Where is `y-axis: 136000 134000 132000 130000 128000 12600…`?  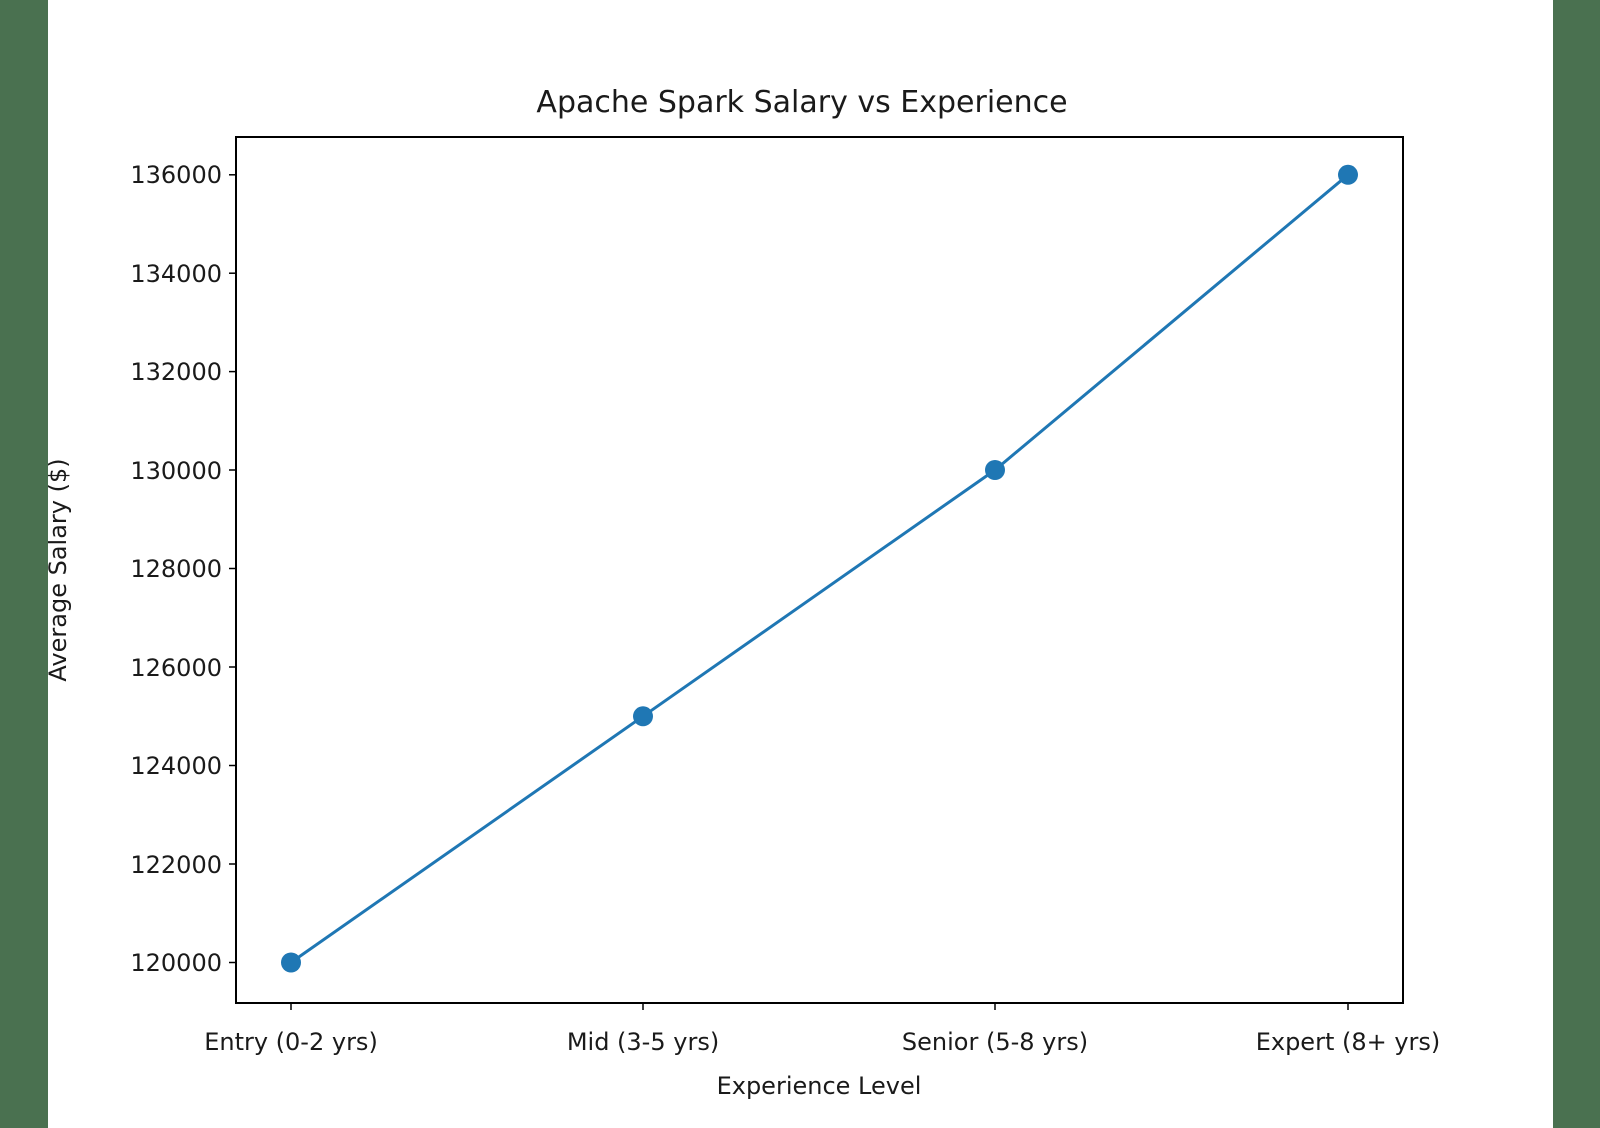 y-axis: 136000 134000 132000 130000 128000 12600… is located at coordinates (183, 569).